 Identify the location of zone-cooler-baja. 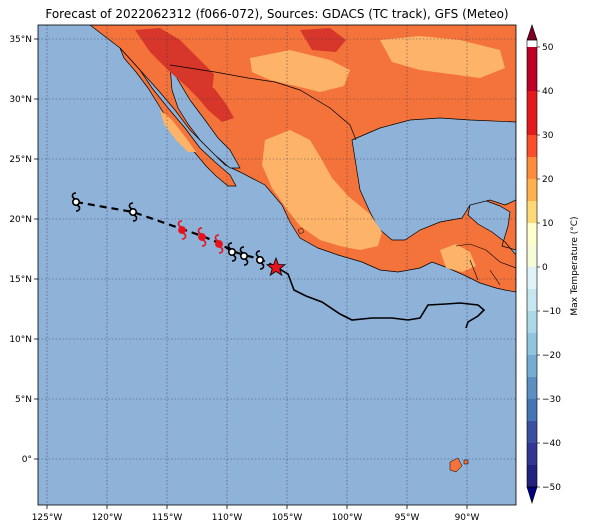
(178, 131).